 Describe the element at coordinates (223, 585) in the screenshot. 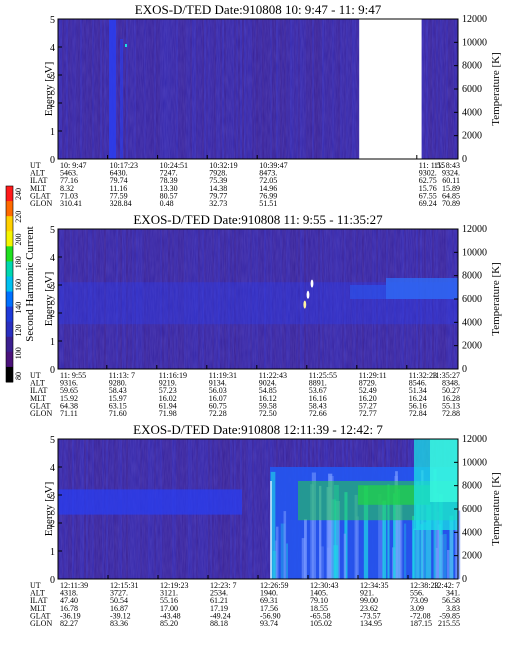

I see `x-tick-label-ut: 12:23: 7` at that location.